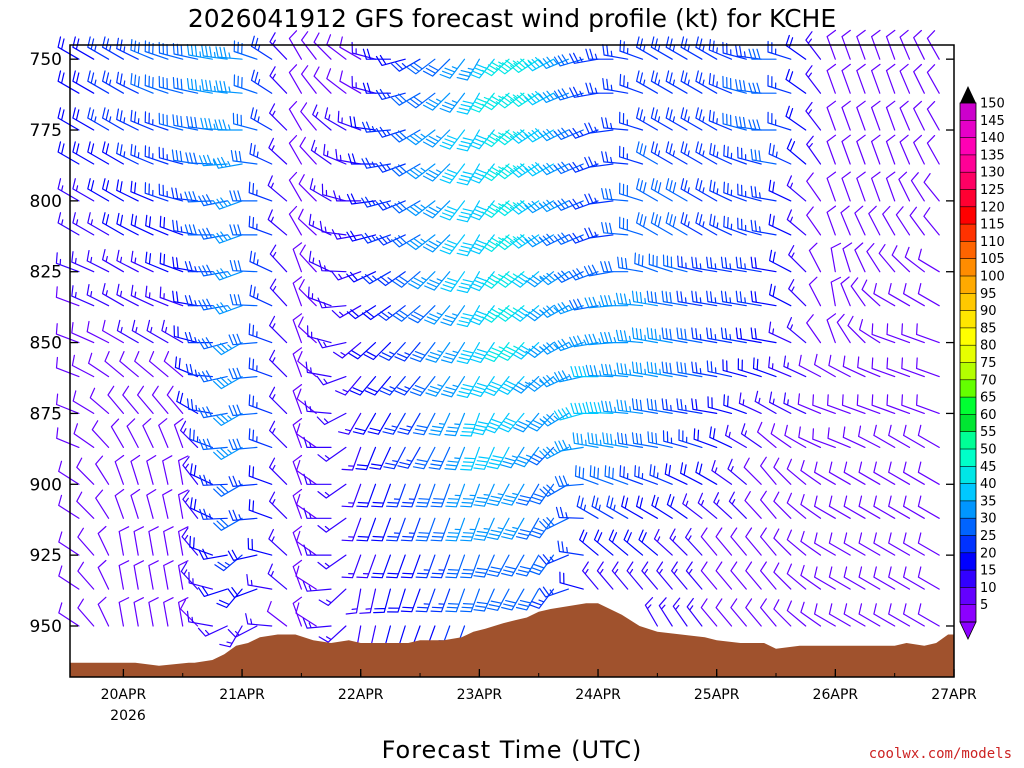 The image size is (1024, 768). Describe the element at coordinates (124, 695) in the screenshot. I see `x-tick-label: 20APR` at that location.